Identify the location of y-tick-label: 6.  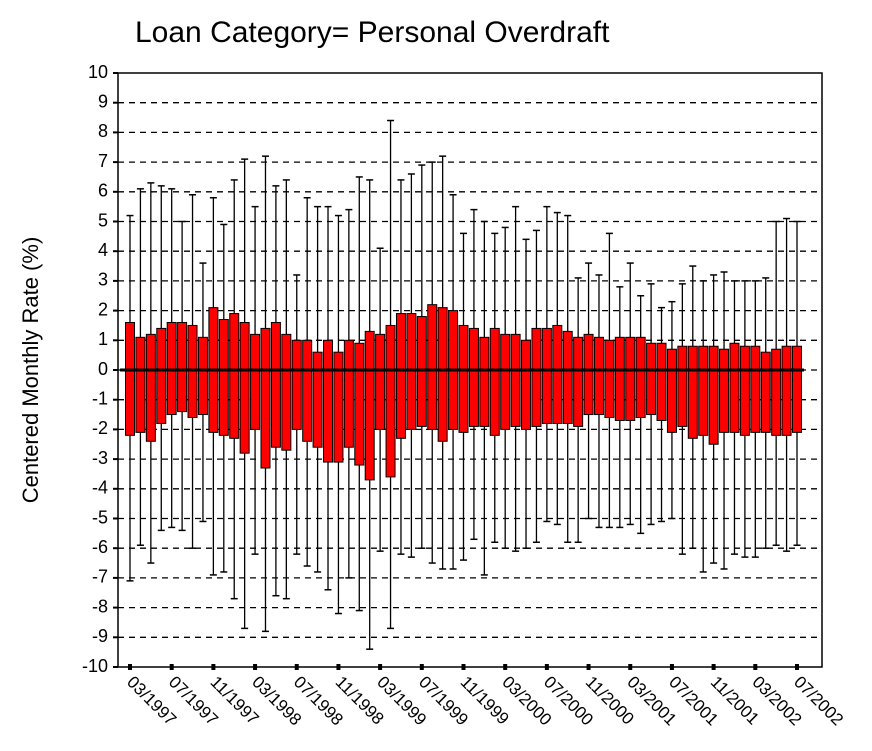
(103, 191).